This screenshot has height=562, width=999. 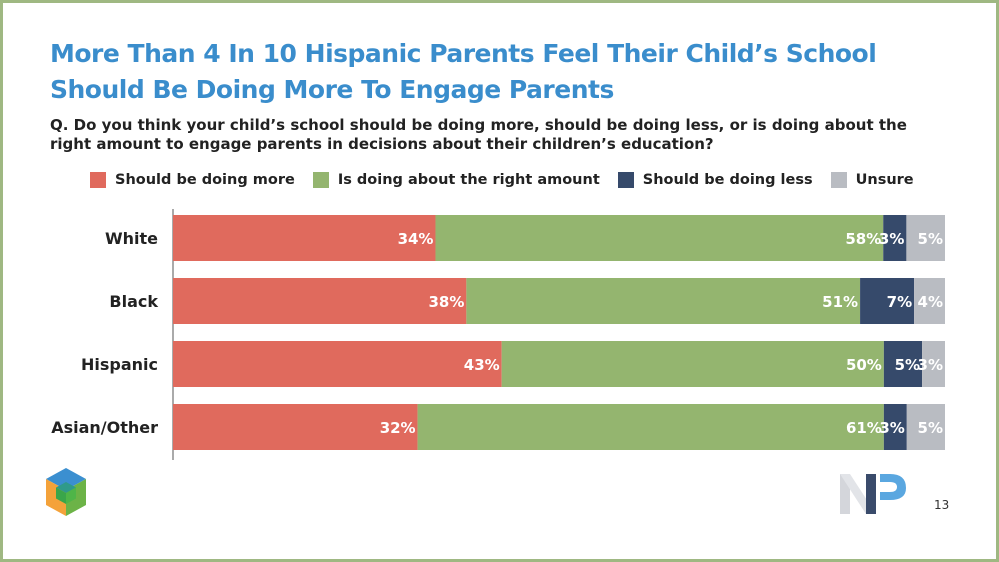 What do you see at coordinates (482, 365) in the screenshot?
I see `data-label: 43%` at bounding box center [482, 365].